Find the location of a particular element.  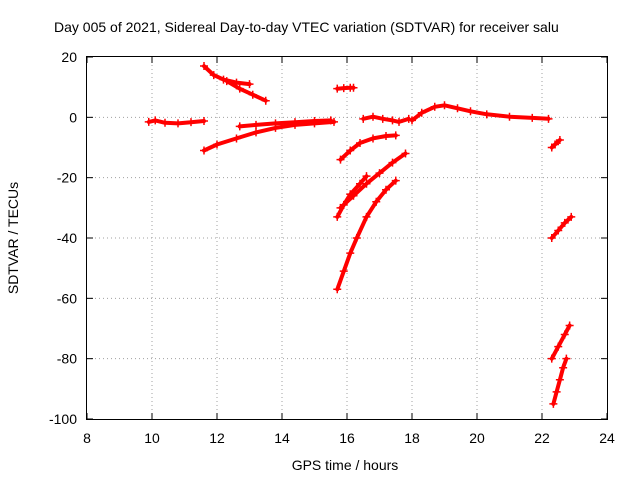

y-tick-label: -60 is located at coordinates (67, 298).